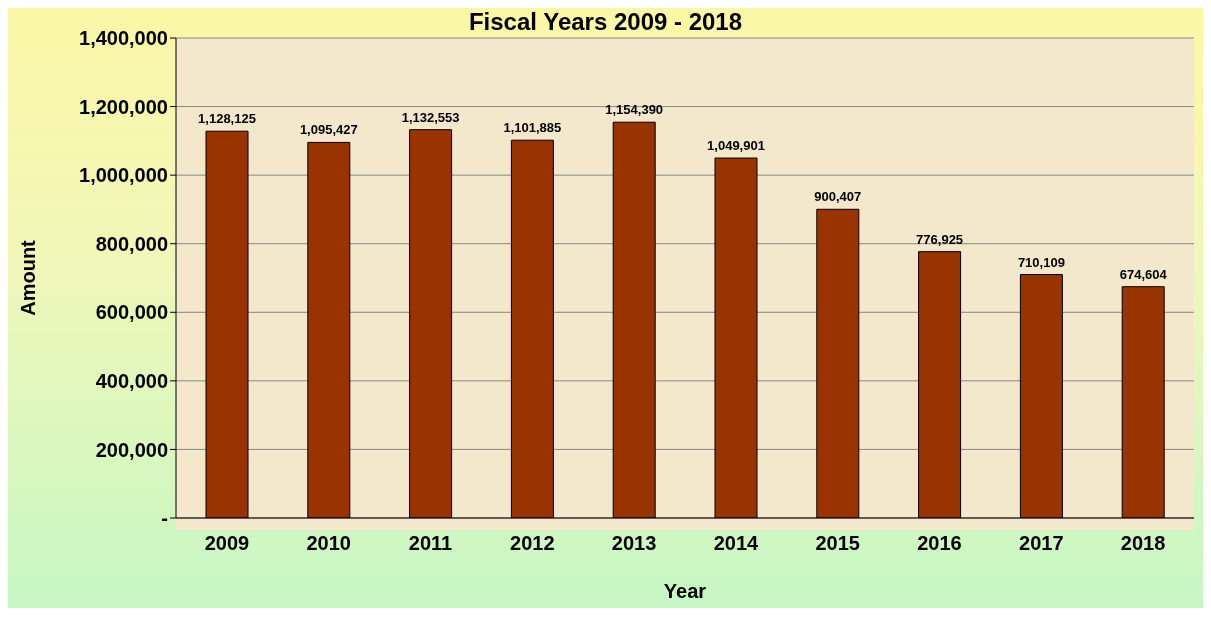 This screenshot has width=1211, height=617. I want to click on x-tick-label: 2015, so click(837, 543).